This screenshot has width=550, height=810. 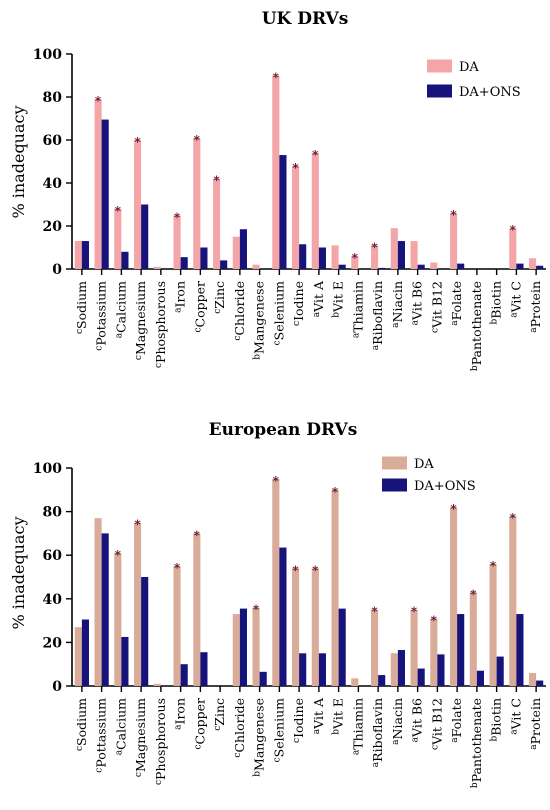 What do you see at coordinates (355, 262) in the screenshot?
I see `bar-da-thiamin` at bounding box center [355, 262].